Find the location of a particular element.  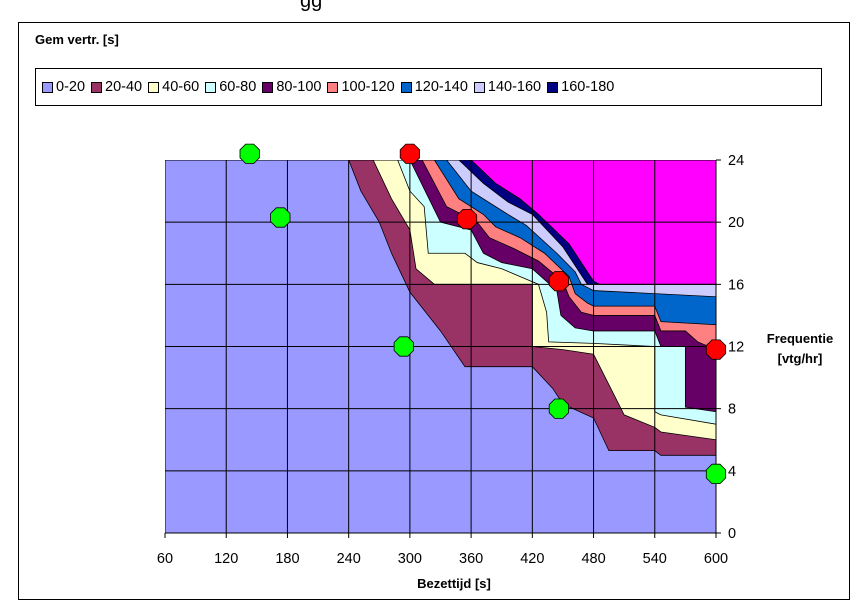

y-tick-label: 20 is located at coordinates (736, 223).